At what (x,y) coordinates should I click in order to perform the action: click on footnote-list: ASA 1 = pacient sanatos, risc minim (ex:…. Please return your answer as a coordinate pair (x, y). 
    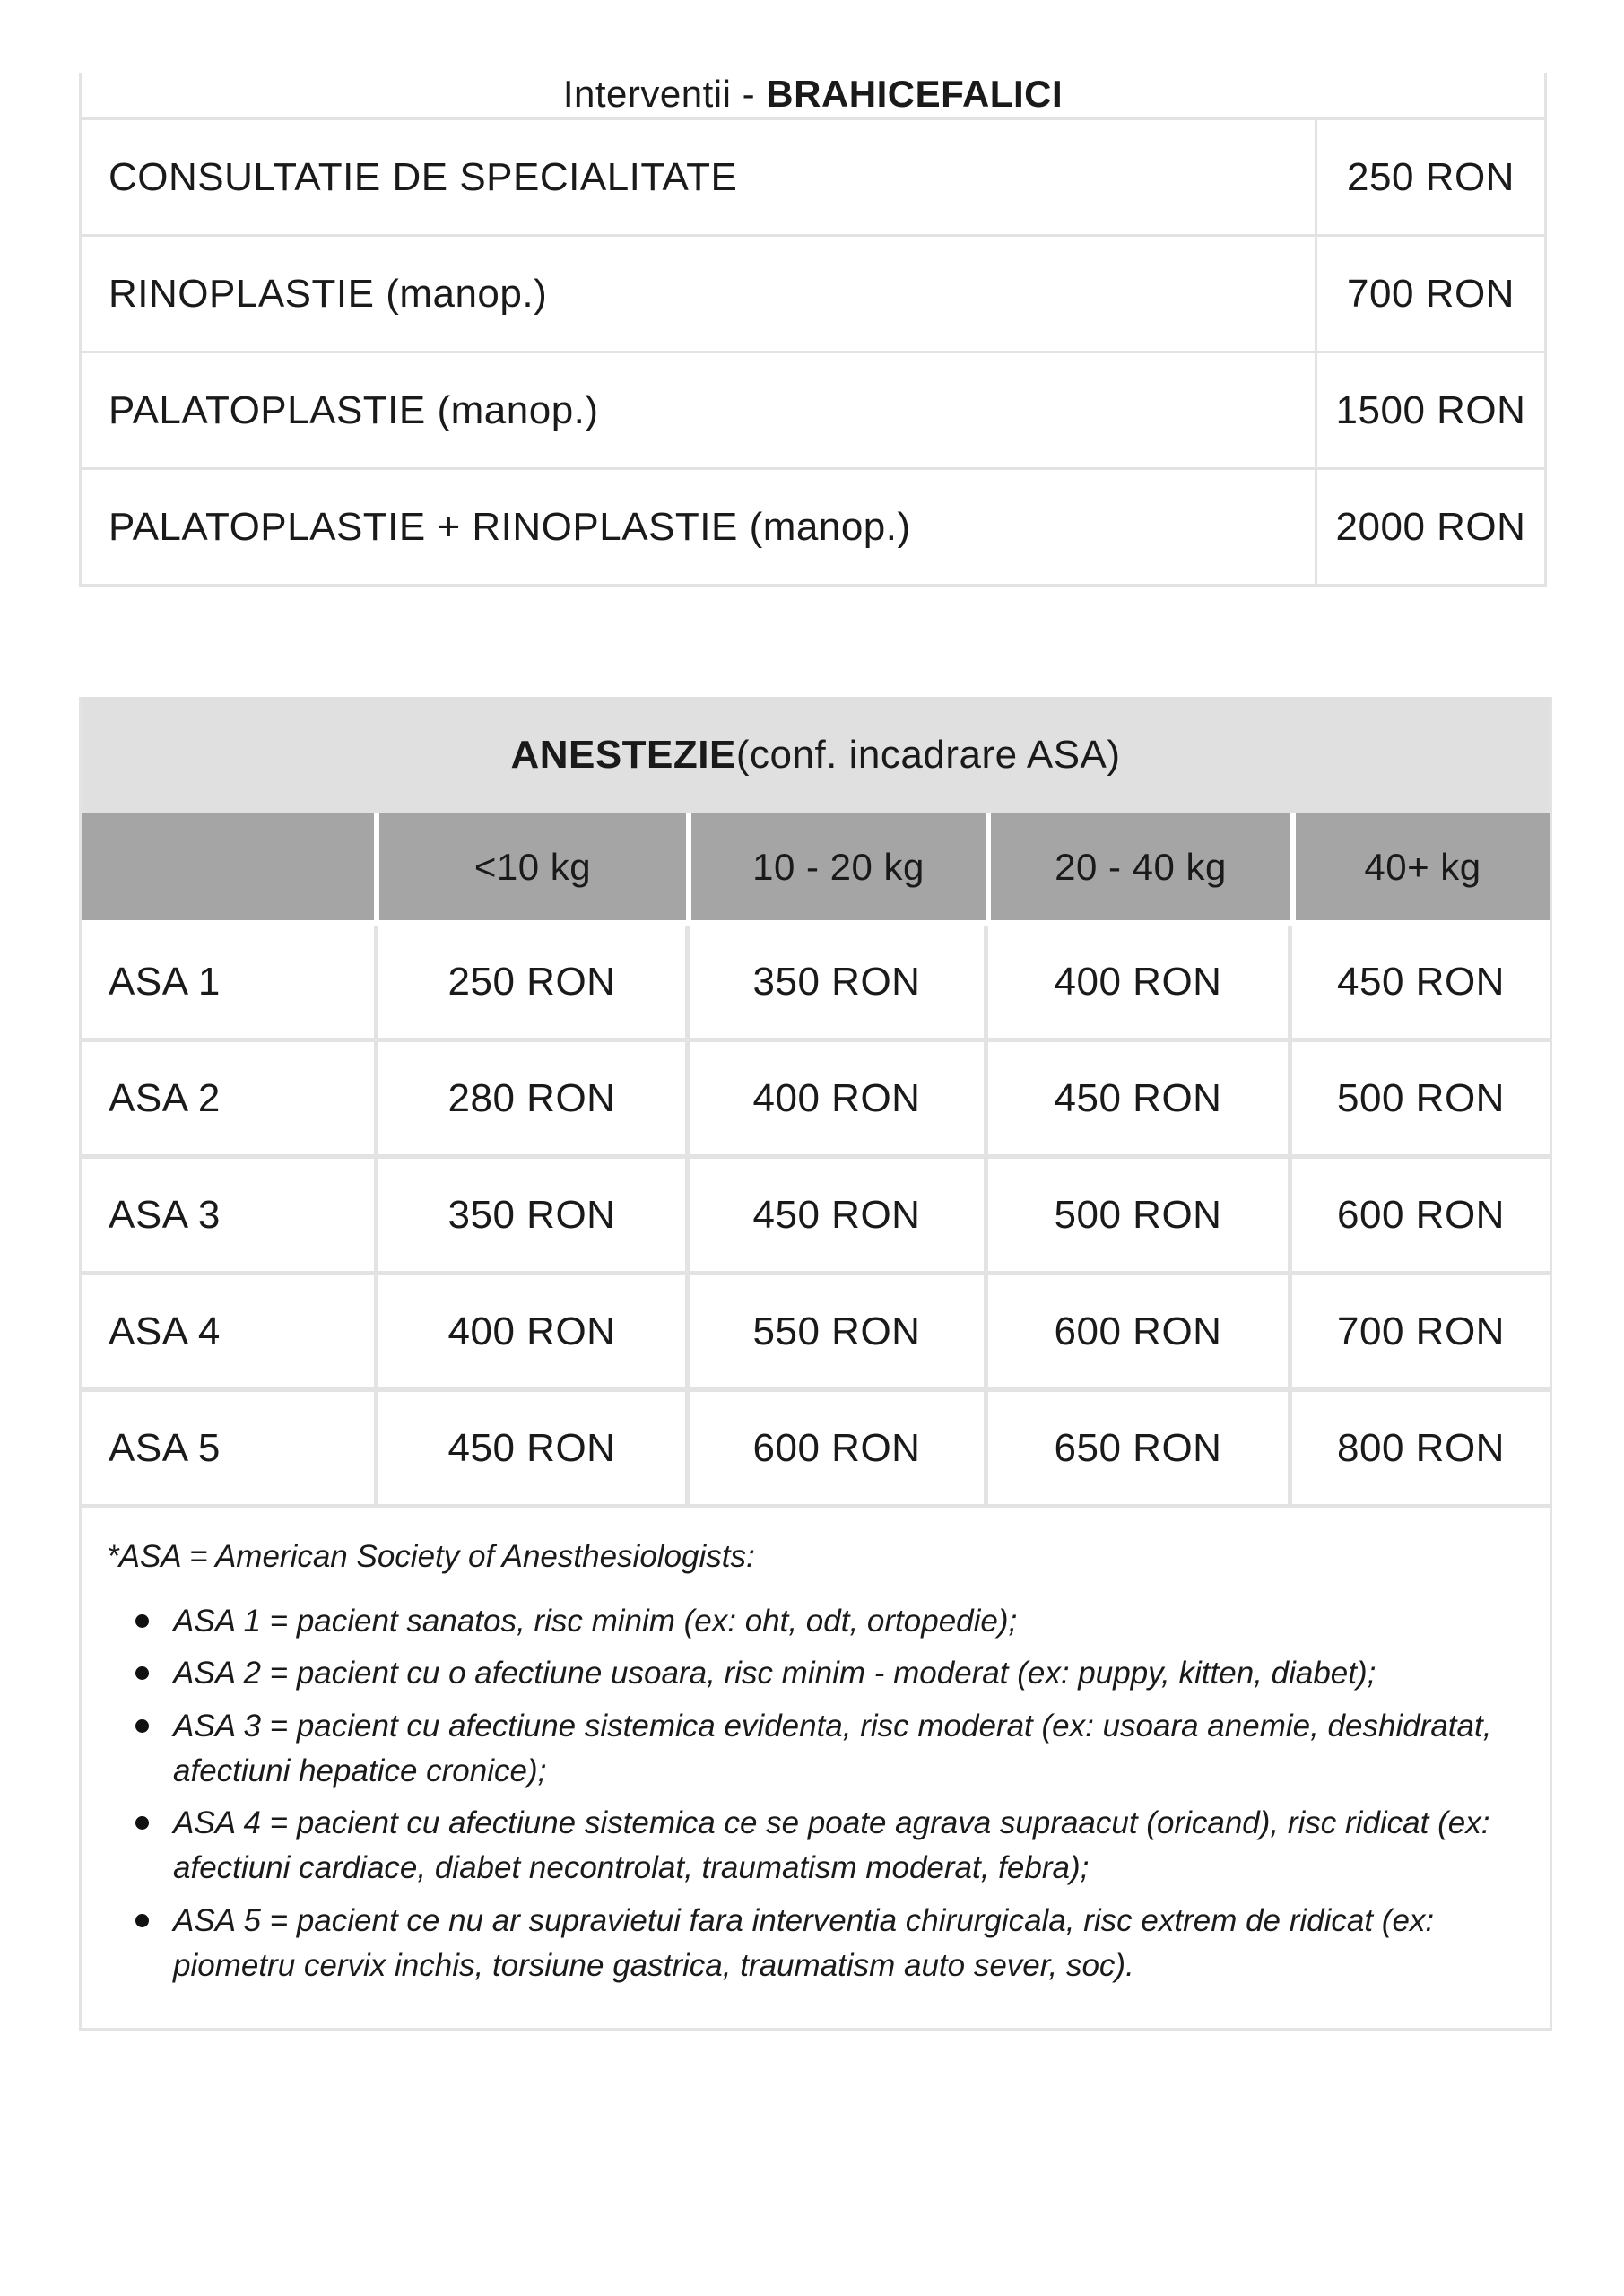
    Looking at the image, I should click on (813, 1793).